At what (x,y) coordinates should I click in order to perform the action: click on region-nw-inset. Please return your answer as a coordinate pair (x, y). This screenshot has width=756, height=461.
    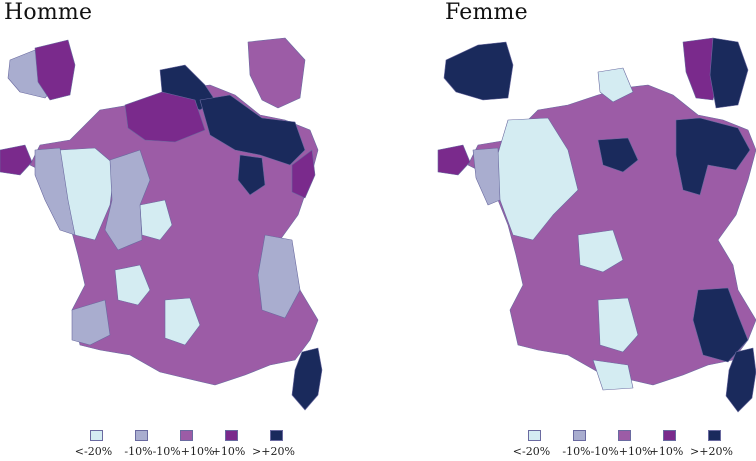
    Looking at the image, I should click on (478, 71).